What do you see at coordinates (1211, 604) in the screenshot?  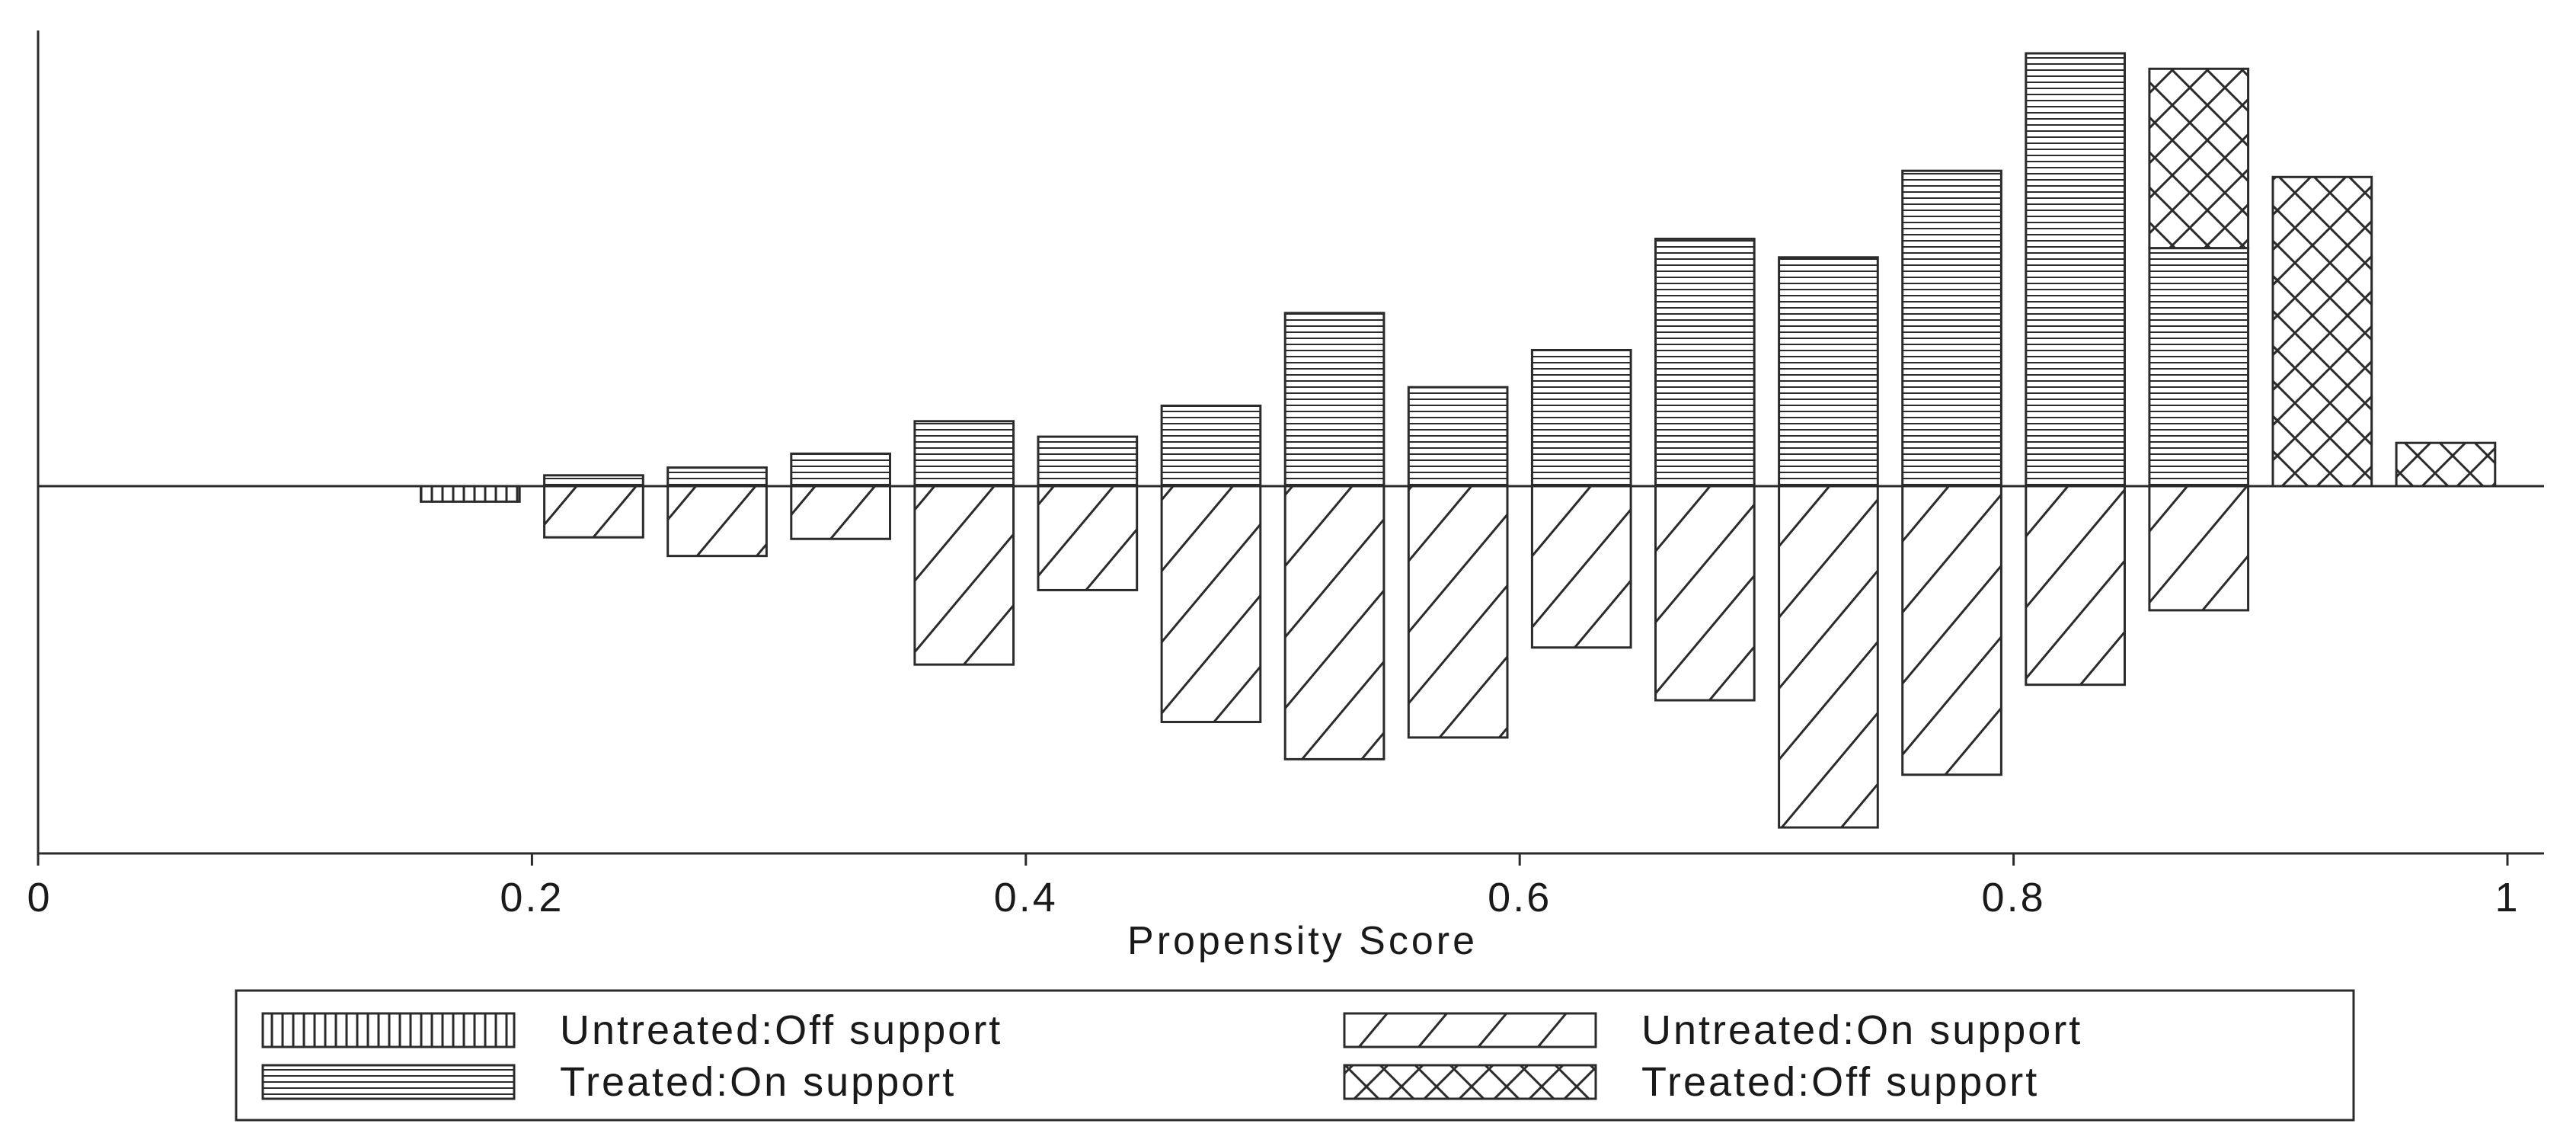 I see `bar-untreated-on-support-0.475` at bounding box center [1211, 604].